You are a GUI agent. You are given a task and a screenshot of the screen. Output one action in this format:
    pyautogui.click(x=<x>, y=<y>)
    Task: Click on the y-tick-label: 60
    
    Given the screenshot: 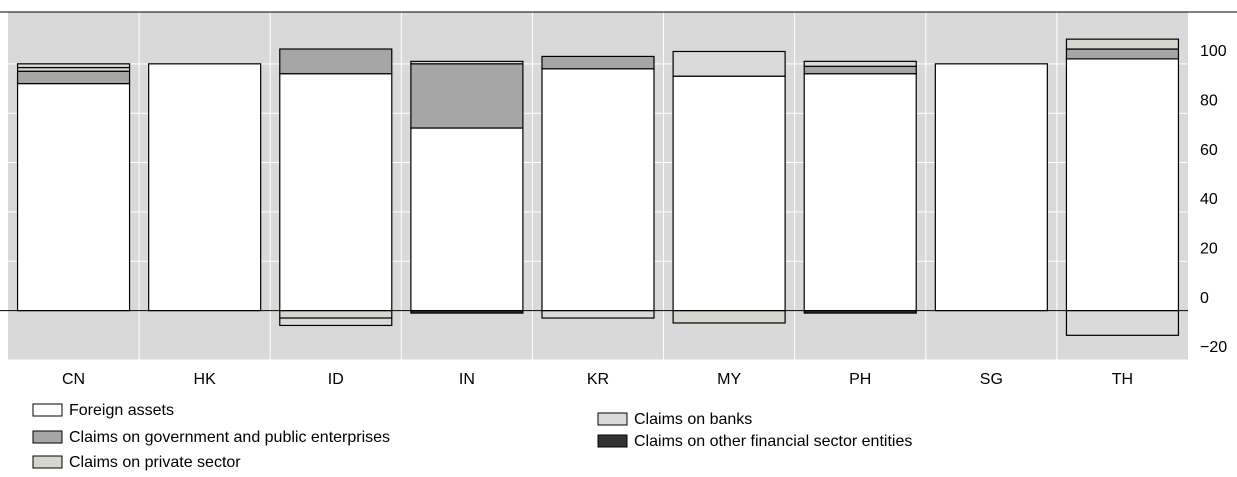 What is the action you would take?
    pyautogui.click(x=1209, y=150)
    